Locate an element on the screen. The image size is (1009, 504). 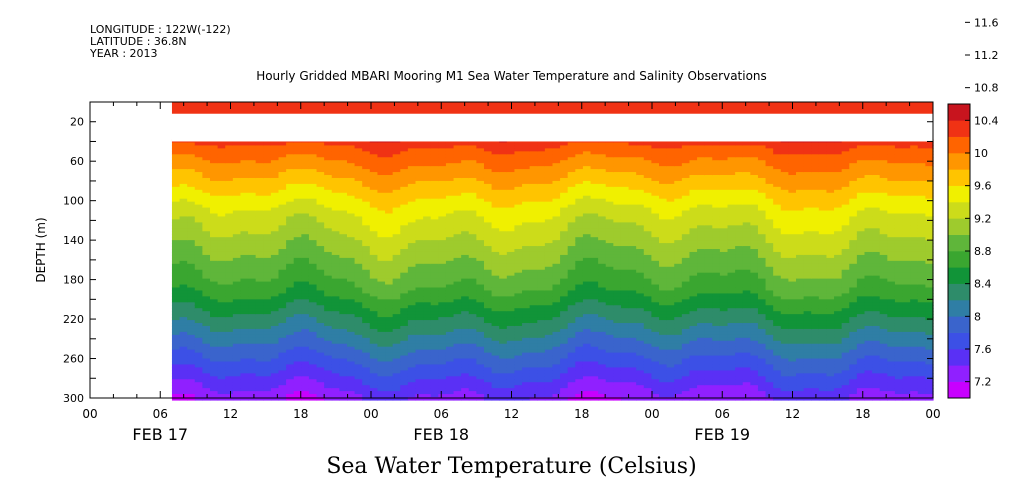
y-tick-label: 300 is located at coordinates (73, 398).